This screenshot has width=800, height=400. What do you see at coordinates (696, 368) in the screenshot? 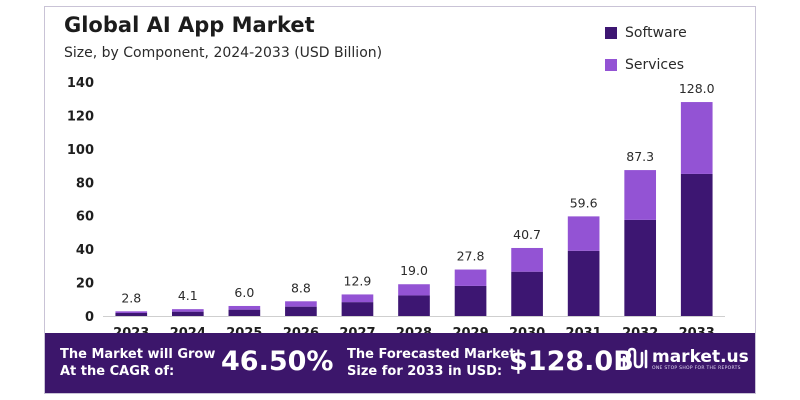
I see `brand-tagline: ONE STOP SHOP FOR THE REPORTS` at bounding box center [696, 368].